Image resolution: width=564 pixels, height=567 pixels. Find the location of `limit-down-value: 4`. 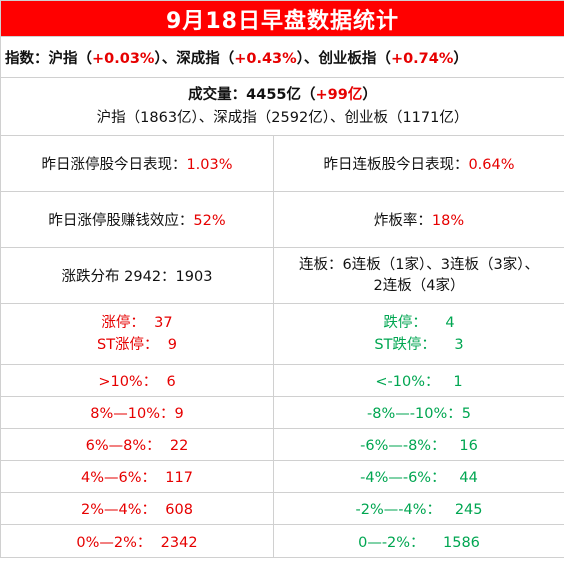

limit-down-value: 4 is located at coordinates (450, 323).